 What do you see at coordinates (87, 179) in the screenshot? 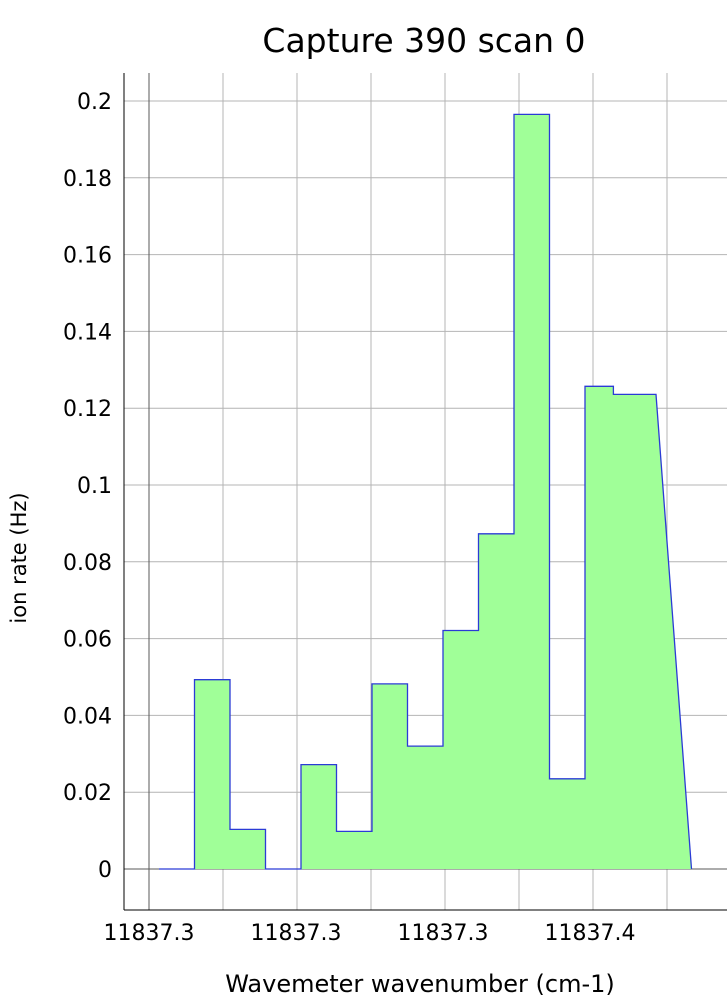
I see `y-tick-label: 0.18` at bounding box center [87, 179].